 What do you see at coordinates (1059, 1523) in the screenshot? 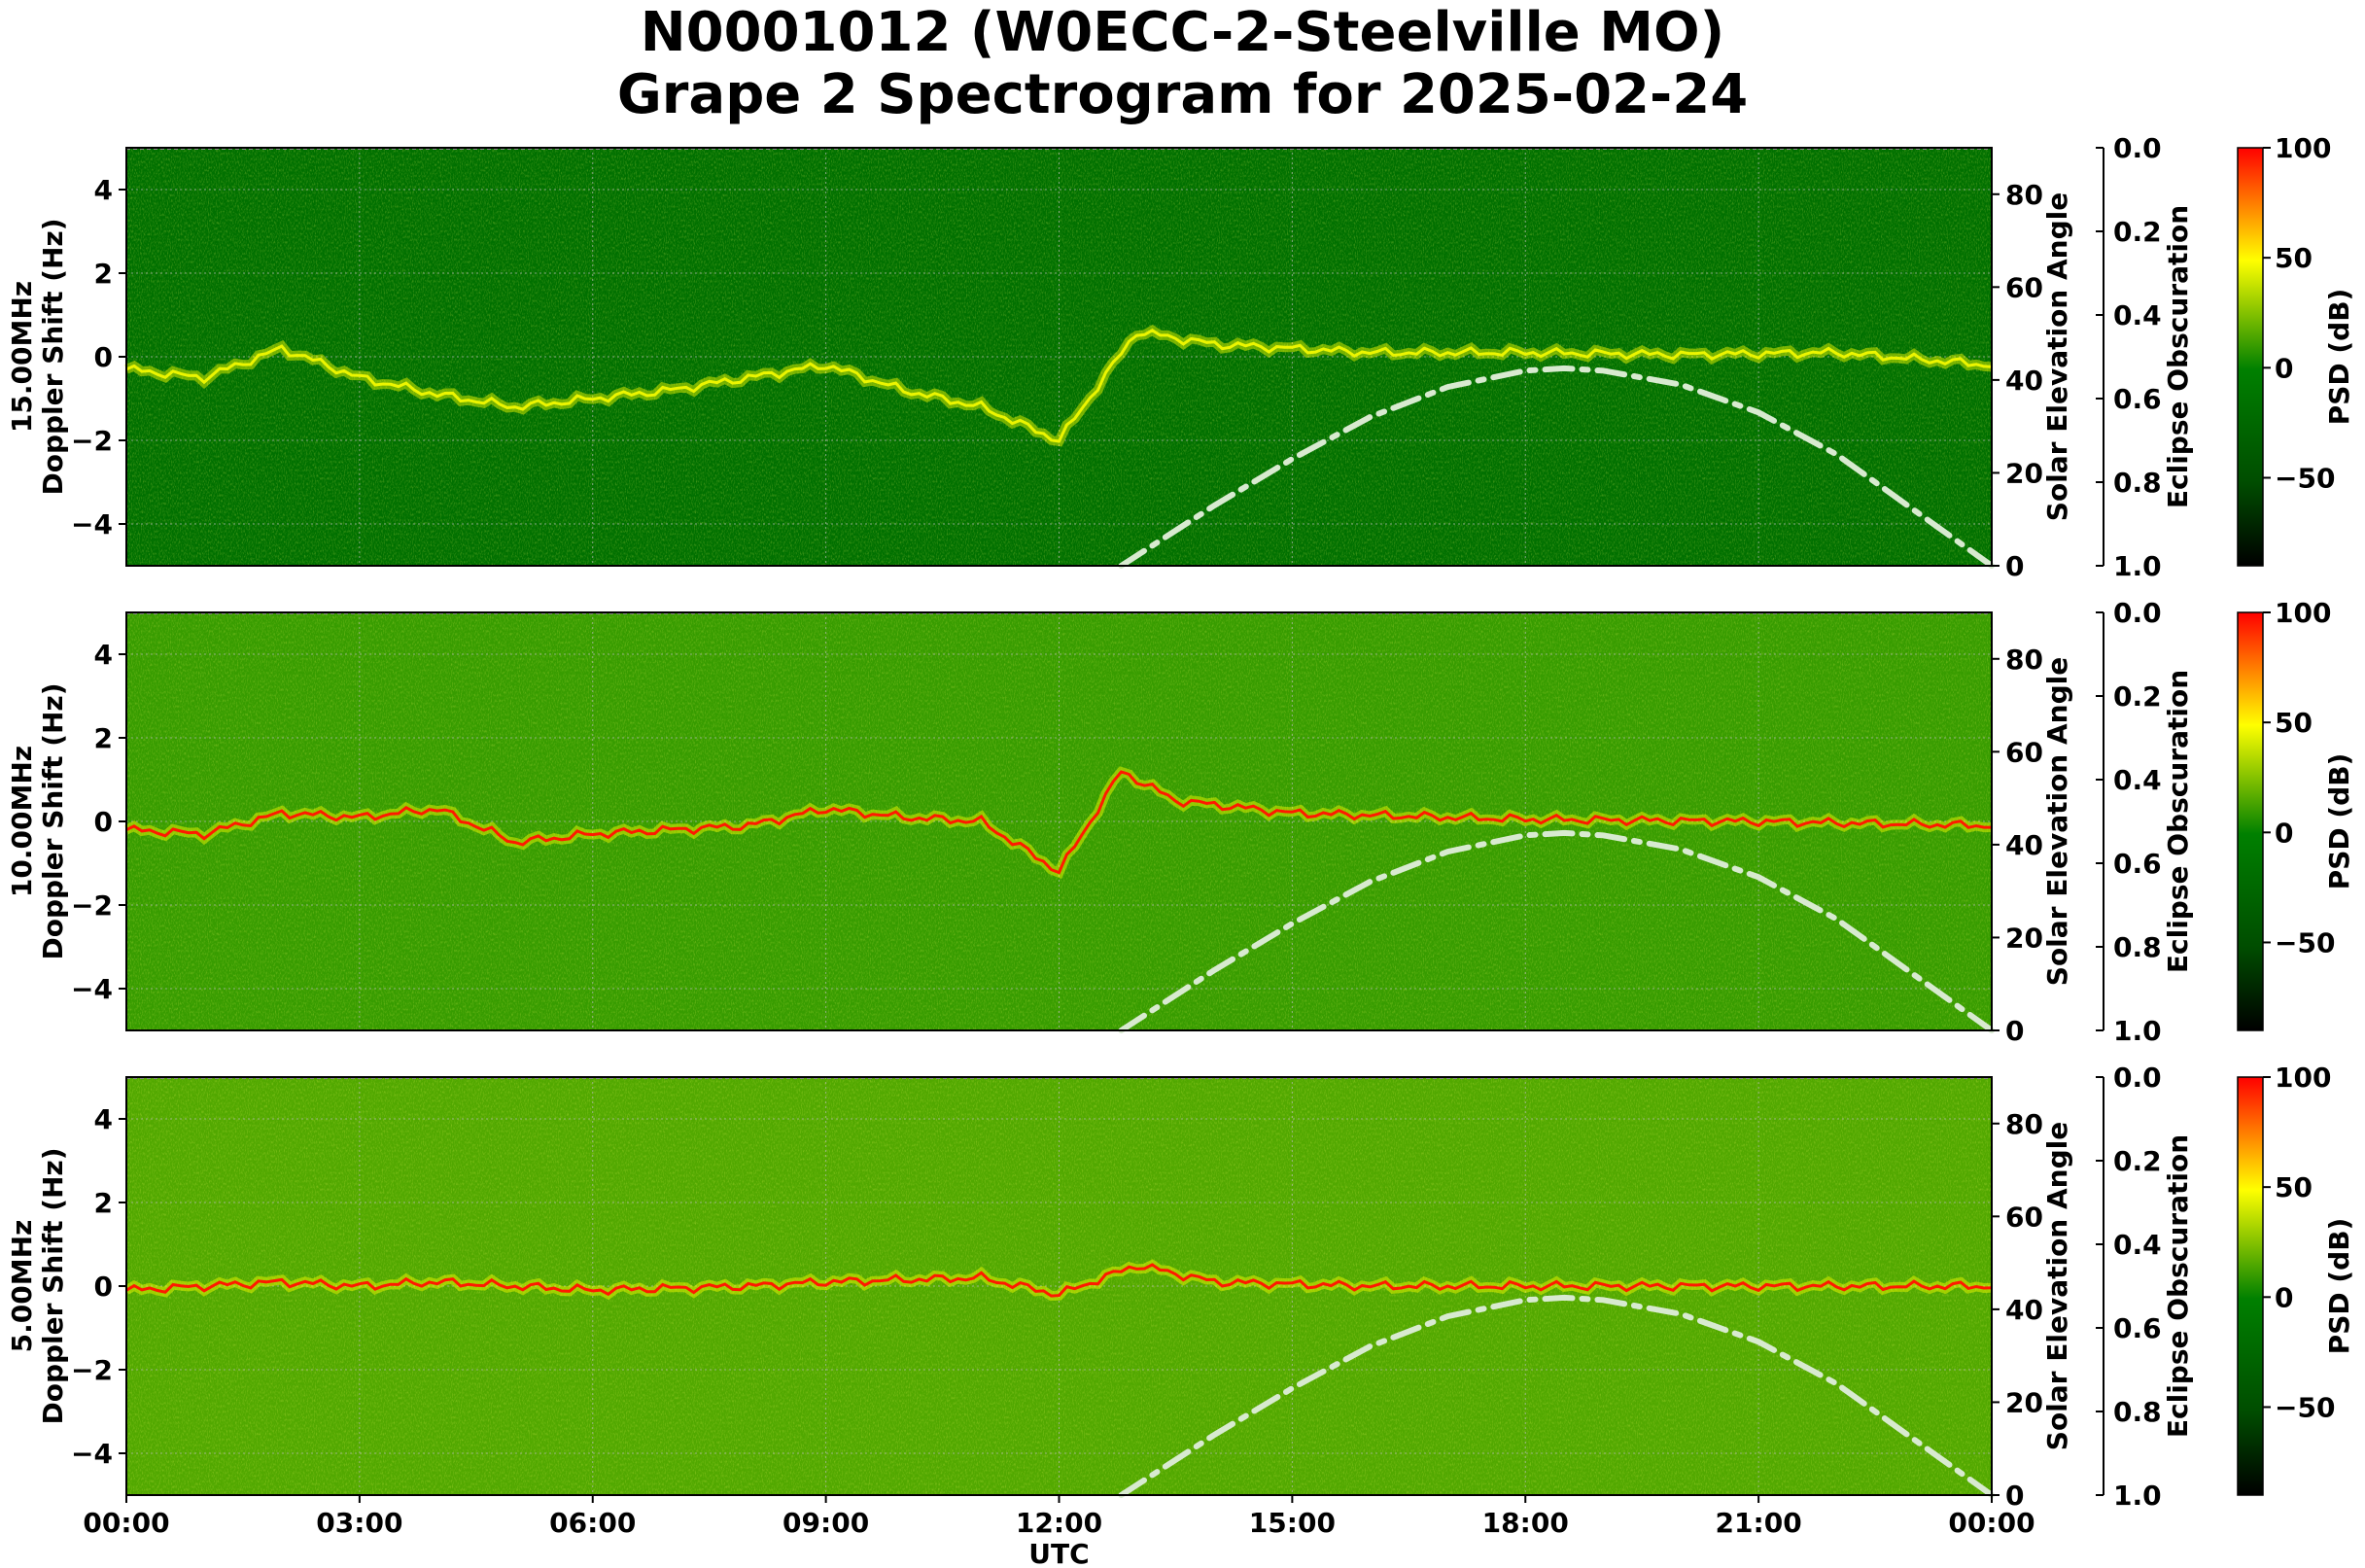
I see `x-tick-label: 12:00` at bounding box center [1059, 1523].